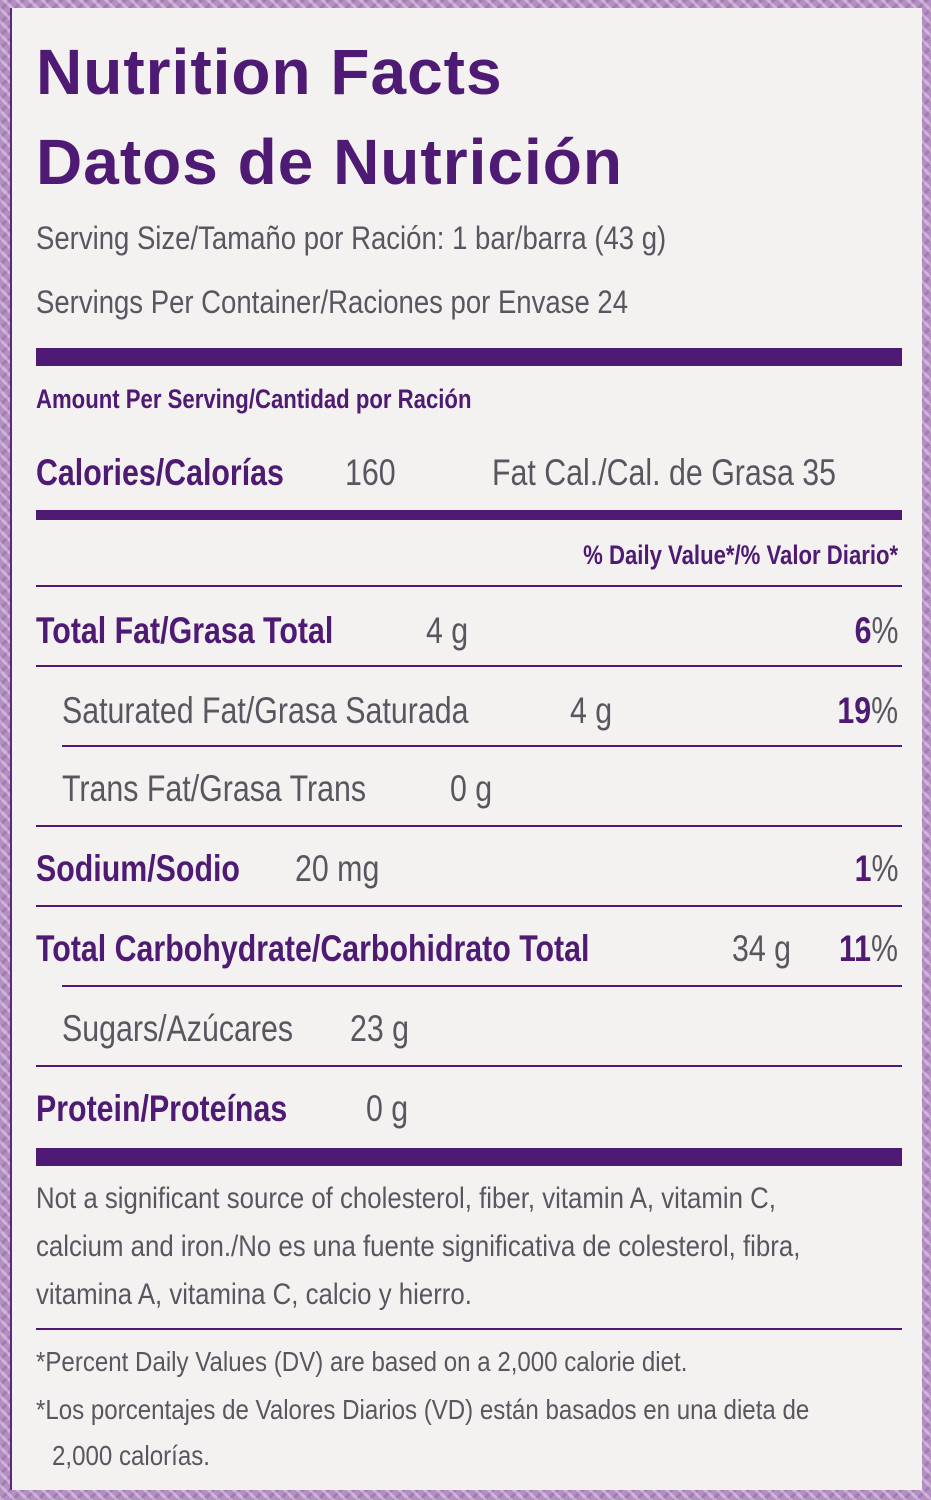 This screenshot has width=931, height=1500. Describe the element at coordinates (740, 555) in the screenshot. I see `daily-value-header: % Daily Value*/% Valor Diario*` at that location.